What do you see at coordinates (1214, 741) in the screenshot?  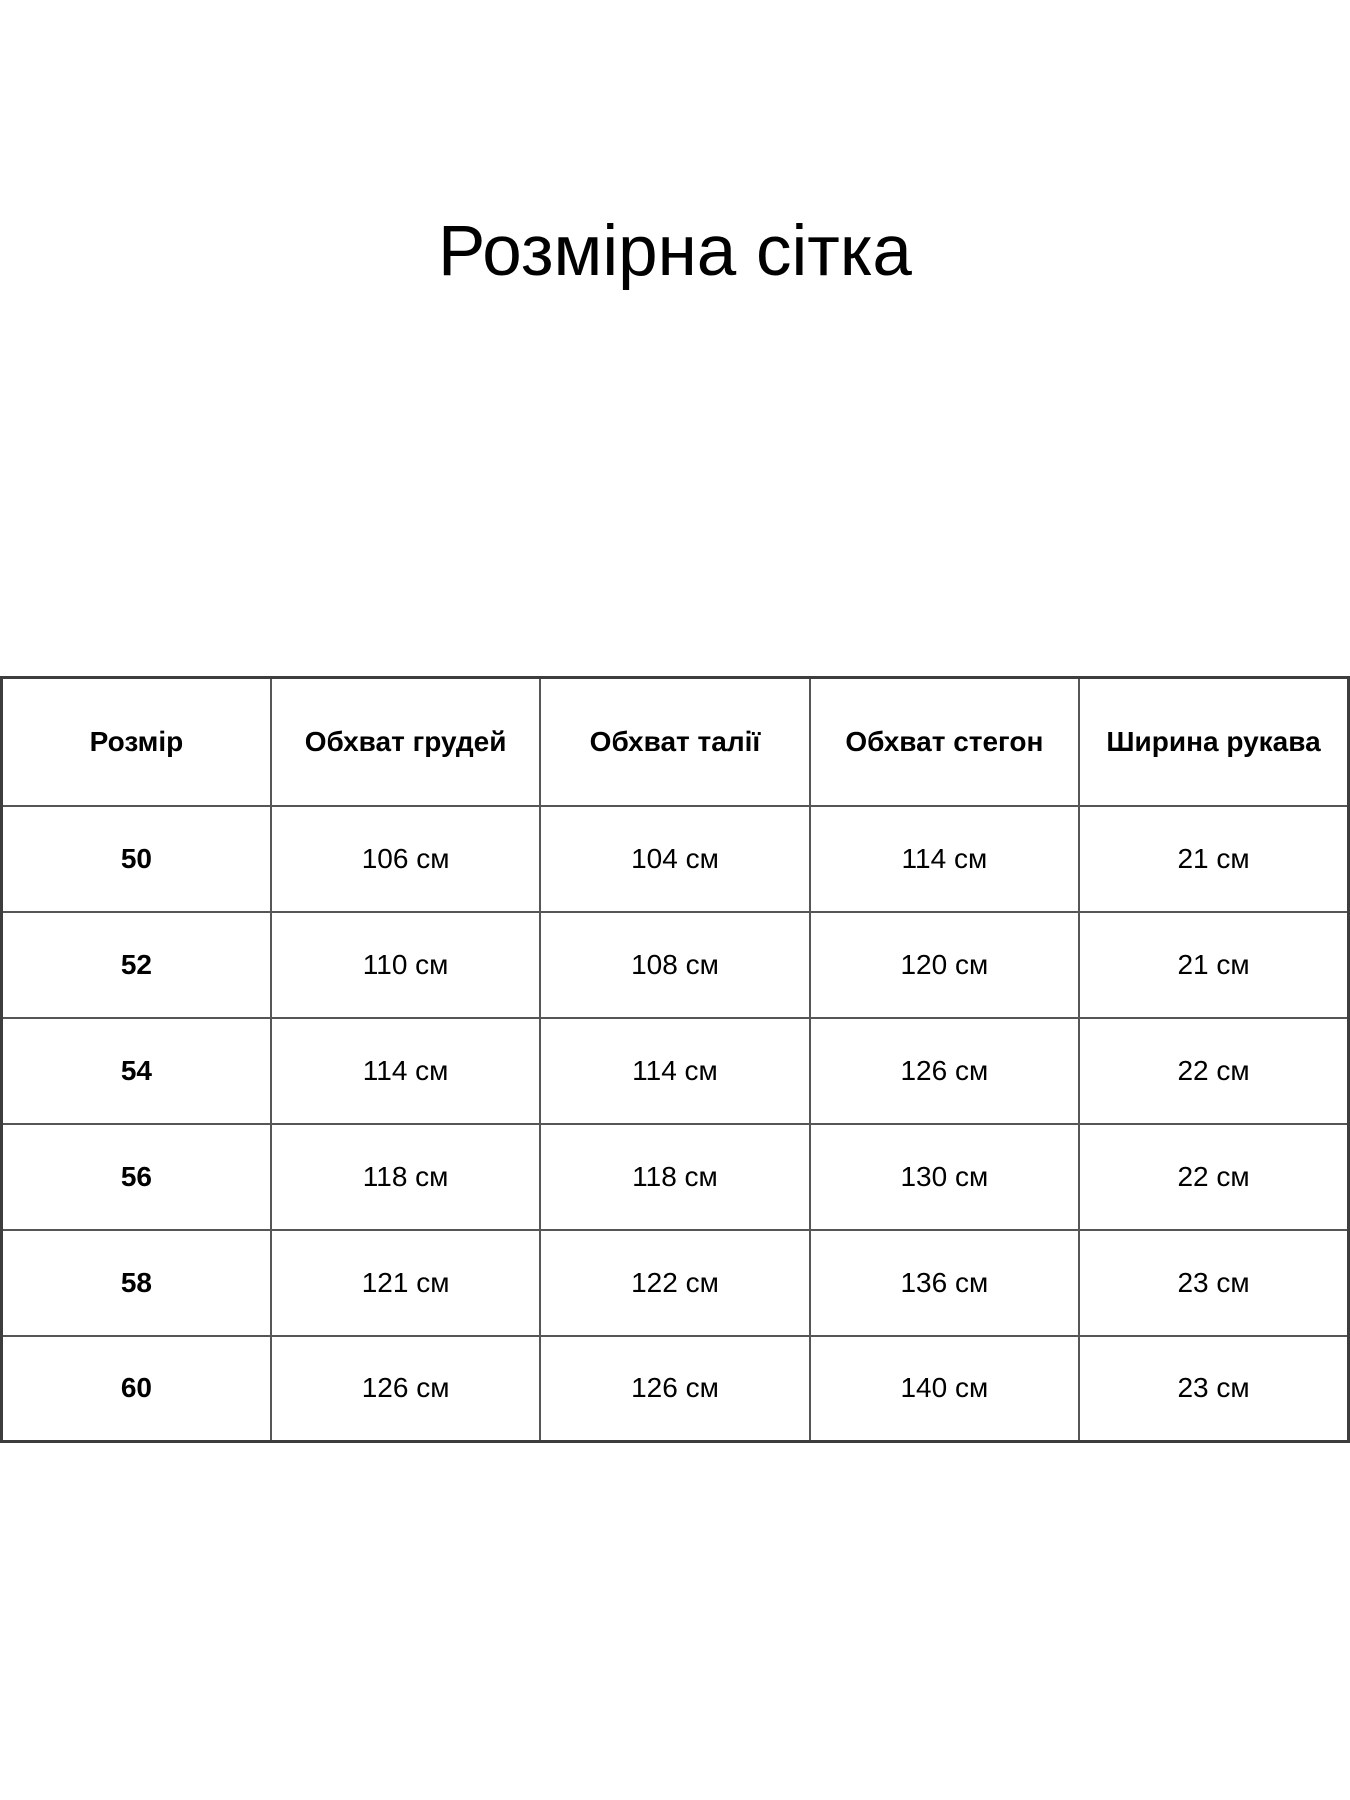 I see `column-header-sleeve-width: Ширина рукава` at bounding box center [1214, 741].